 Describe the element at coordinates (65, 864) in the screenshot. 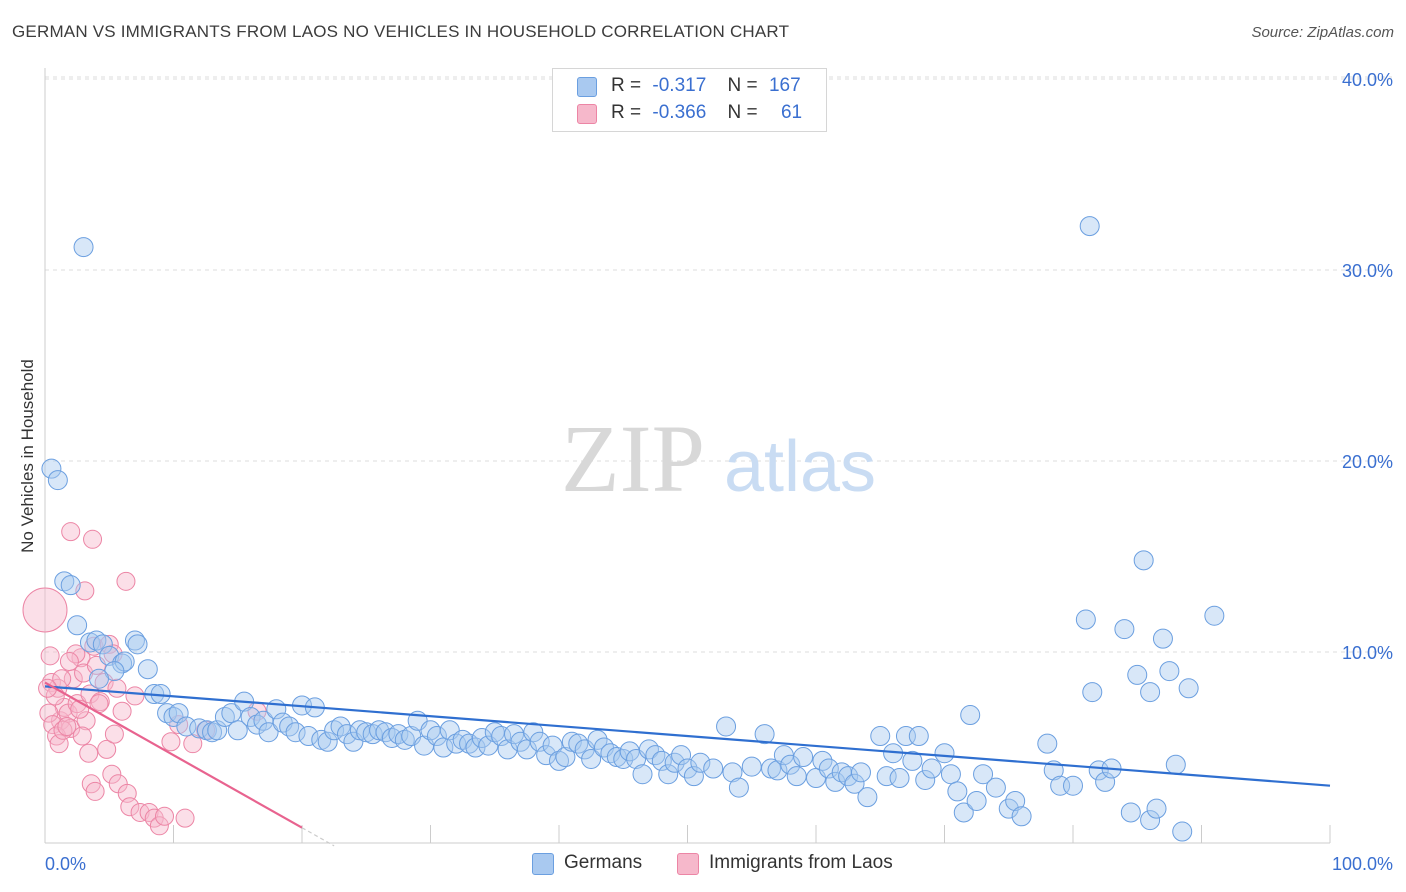

I see `x-tick-label: 0.0%` at that location.